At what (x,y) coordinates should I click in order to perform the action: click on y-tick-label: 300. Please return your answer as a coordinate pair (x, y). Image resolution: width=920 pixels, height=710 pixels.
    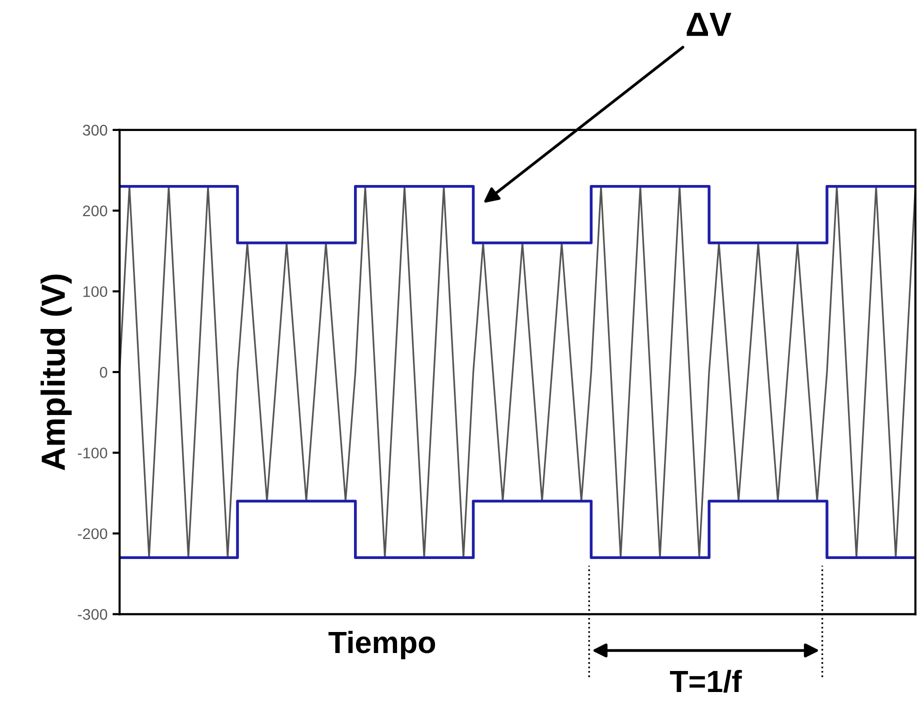
    Looking at the image, I should click on (95, 130).